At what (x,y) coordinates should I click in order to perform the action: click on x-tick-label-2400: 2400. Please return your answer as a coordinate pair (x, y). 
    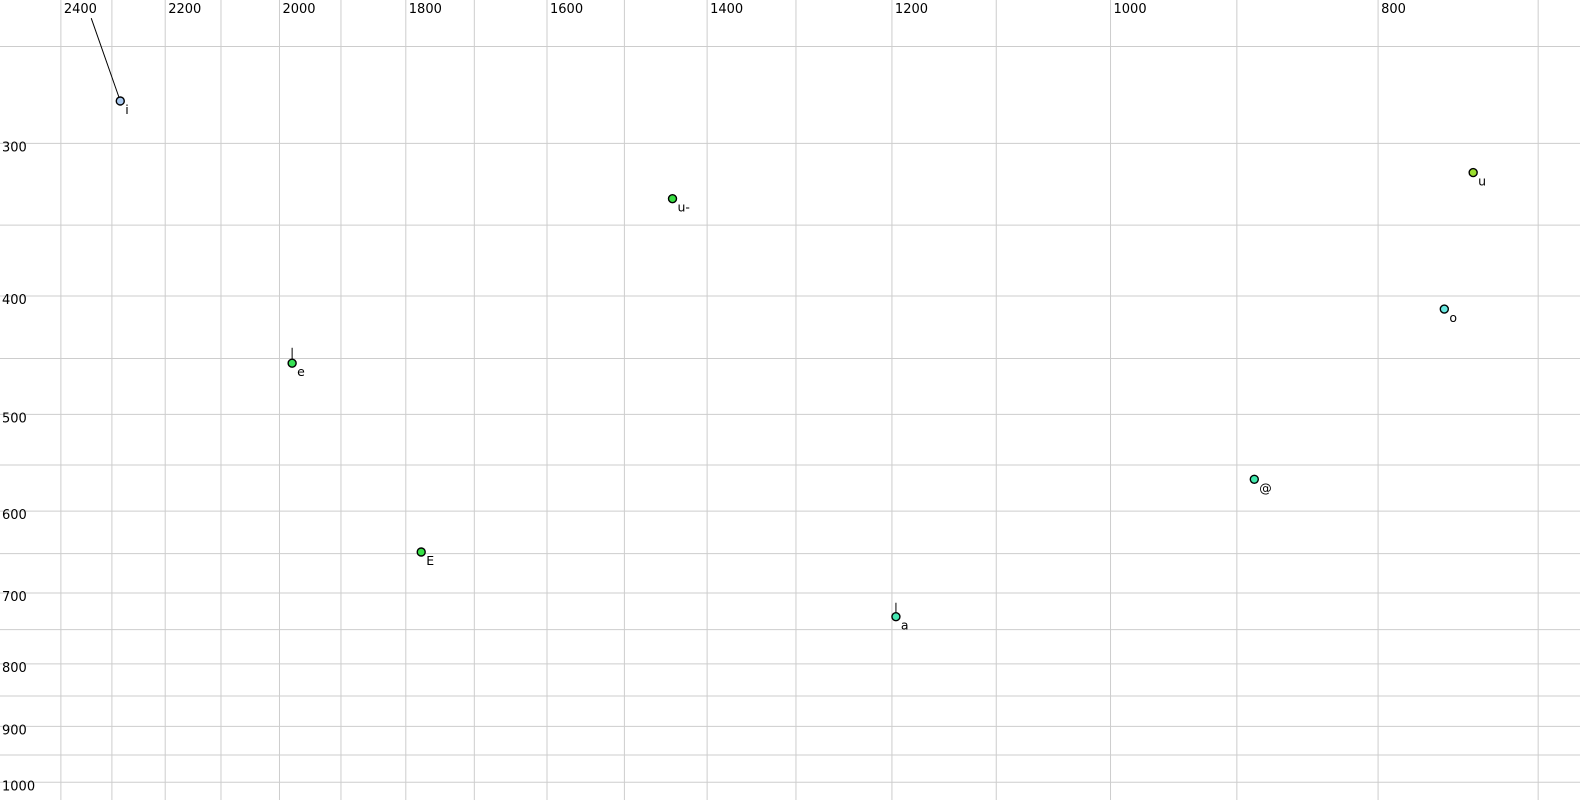
    Looking at the image, I should click on (80, 9).